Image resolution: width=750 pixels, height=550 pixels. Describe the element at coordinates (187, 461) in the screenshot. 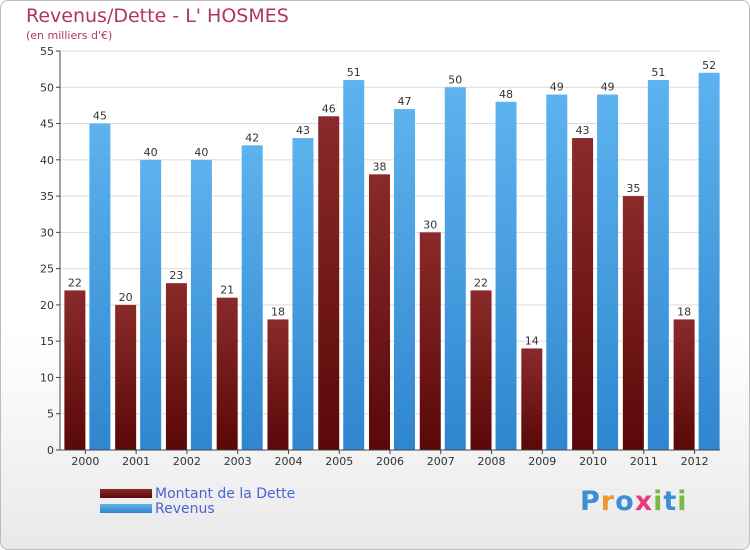

I see `x-tick-label: 2002` at that location.